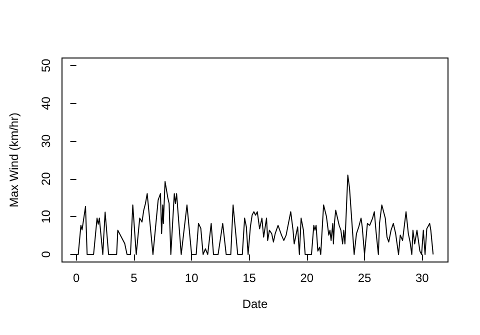  What do you see at coordinates (14, 160) in the screenshot?
I see `y-axis-title: Max Wind (km/hr)` at bounding box center [14, 160].